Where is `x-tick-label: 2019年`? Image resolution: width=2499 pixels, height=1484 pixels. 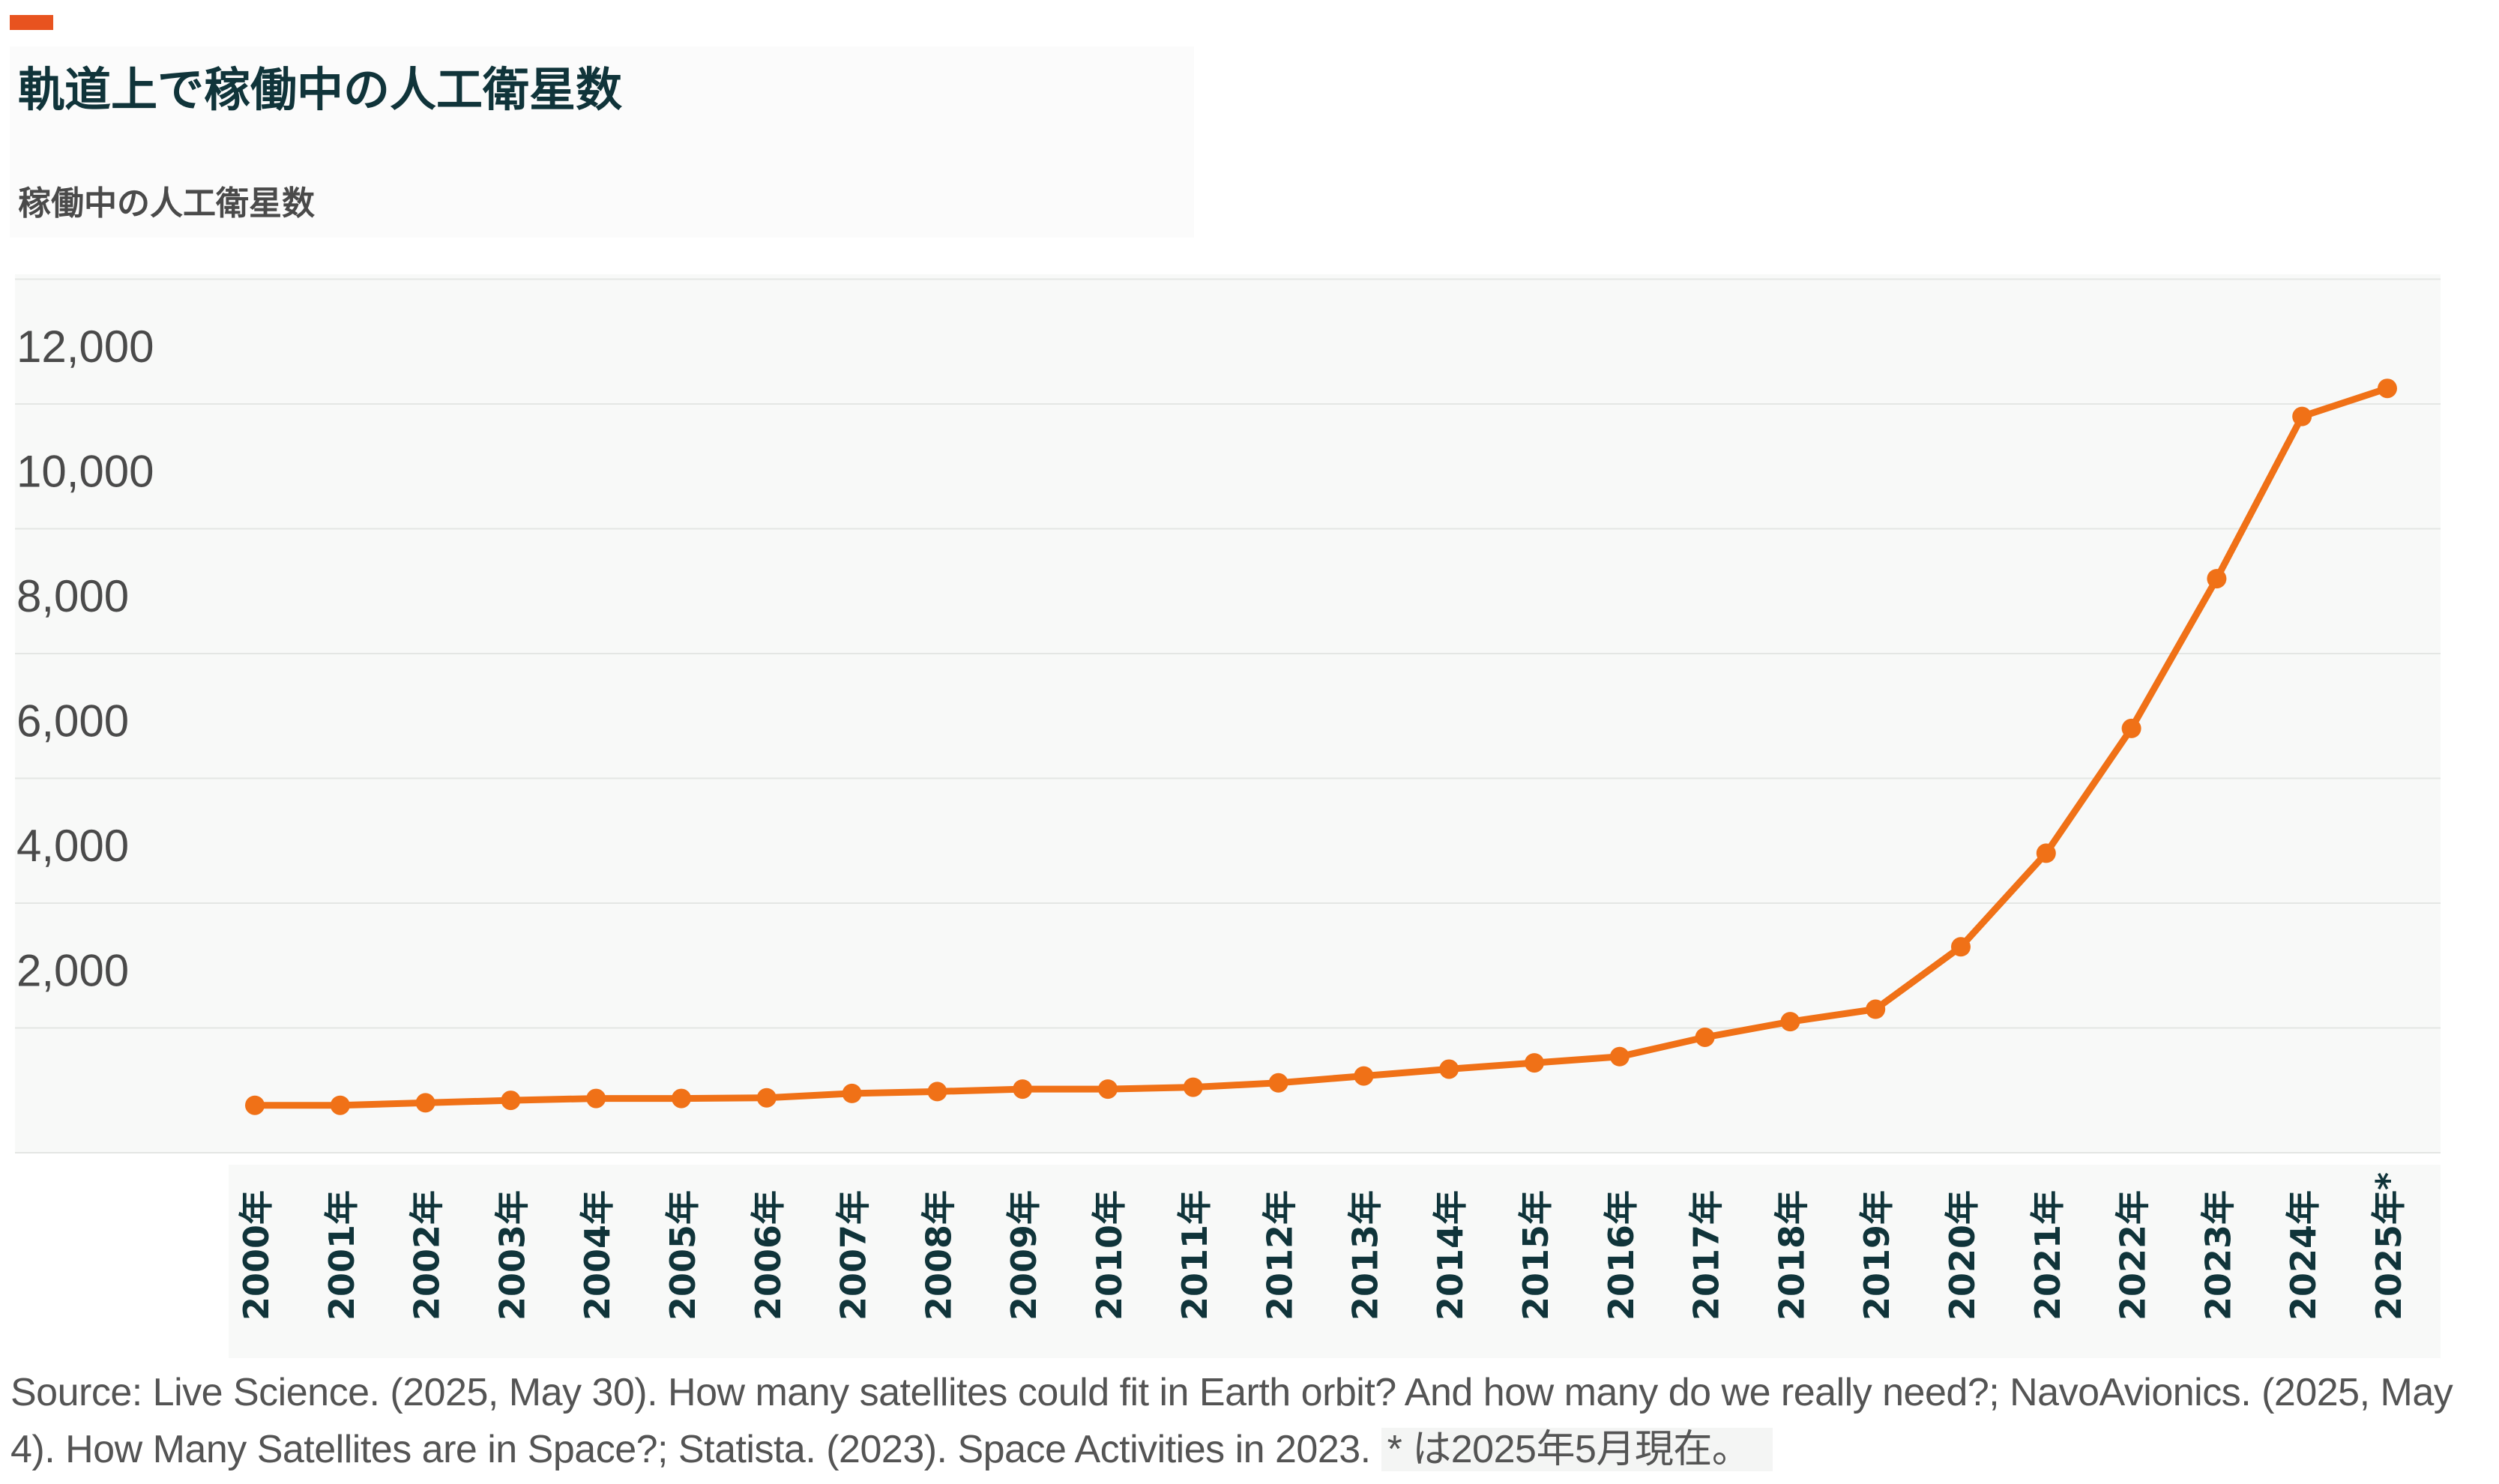
x-tick-label: 2019年 is located at coordinates (1877, 1255).